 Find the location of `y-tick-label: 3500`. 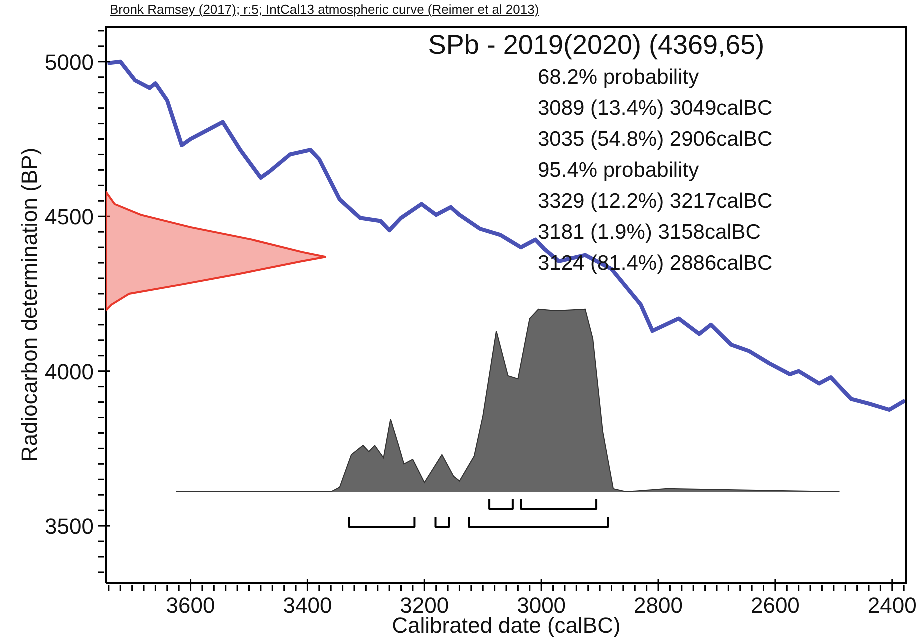

y-tick-label: 3500 is located at coordinates (69, 527).